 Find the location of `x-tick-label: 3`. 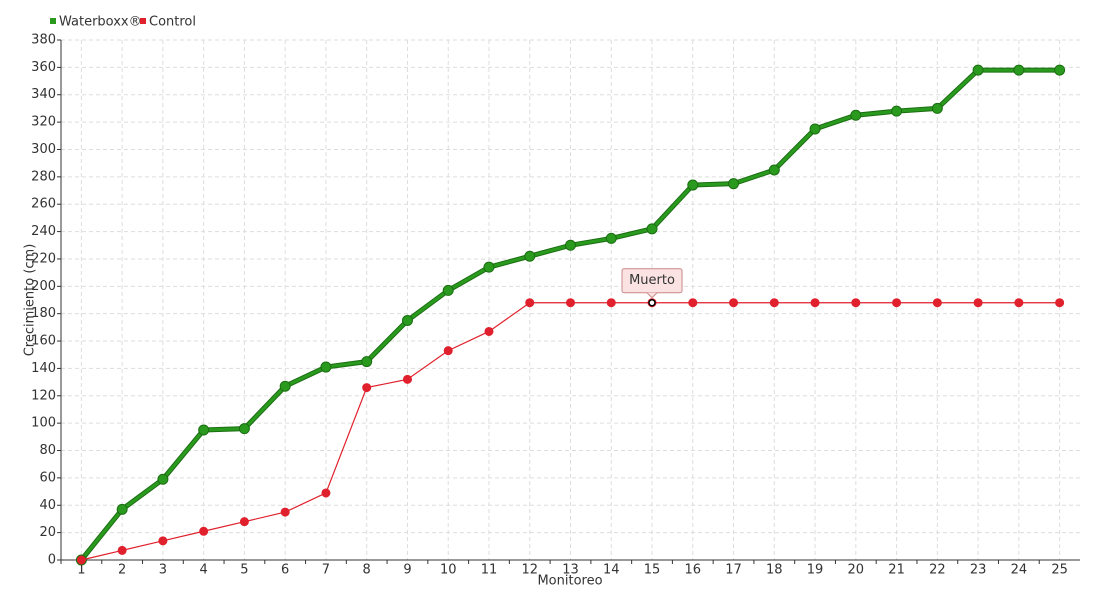

x-tick-label: 3 is located at coordinates (163, 570).